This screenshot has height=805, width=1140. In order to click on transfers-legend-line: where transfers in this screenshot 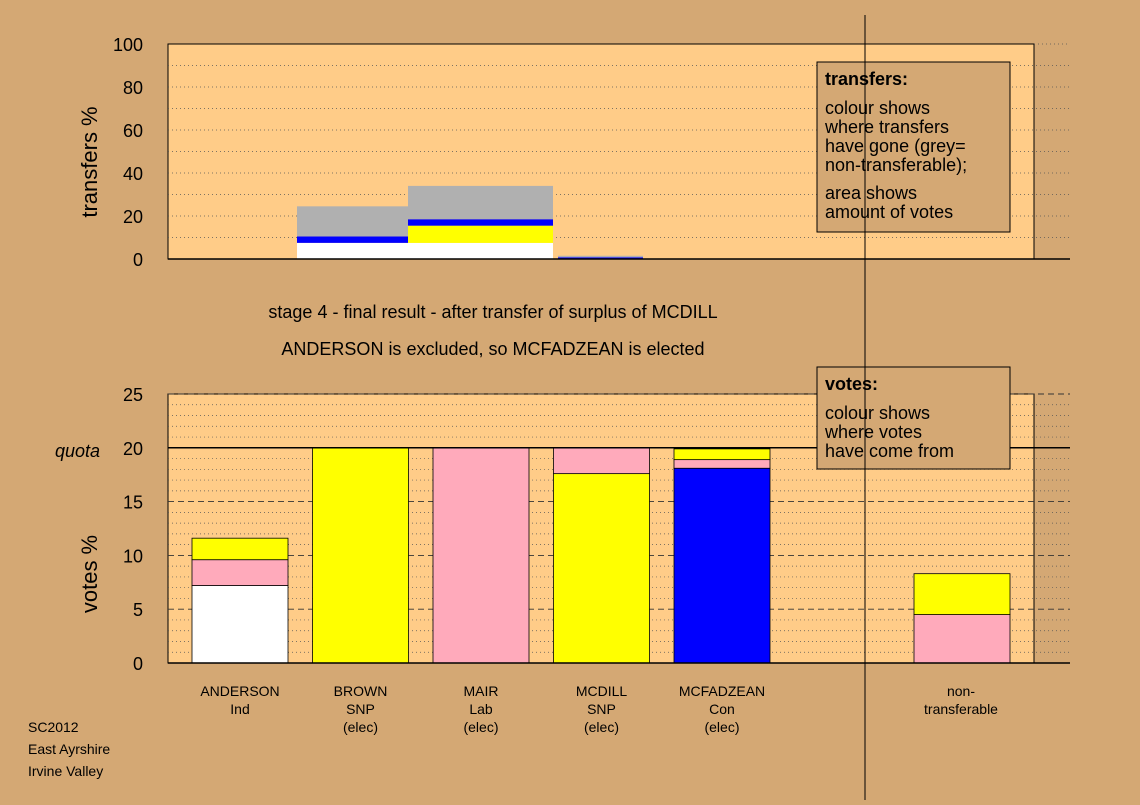, I will do `click(886, 127)`.